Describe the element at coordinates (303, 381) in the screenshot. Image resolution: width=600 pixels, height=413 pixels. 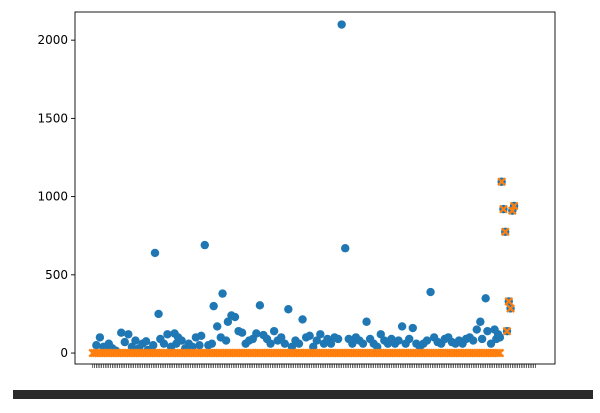
I see `x-axis` at that location.